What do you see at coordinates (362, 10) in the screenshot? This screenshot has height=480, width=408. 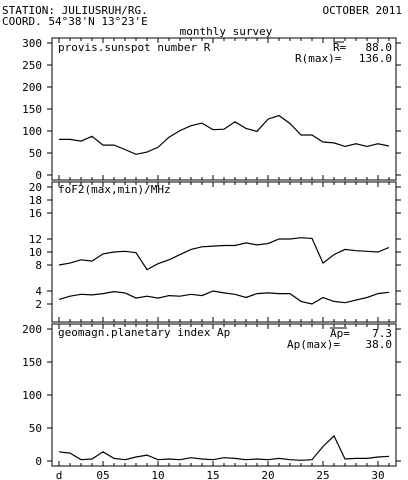 I see `period-label: OCTOBER 2011` at bounding box center [362, 10].